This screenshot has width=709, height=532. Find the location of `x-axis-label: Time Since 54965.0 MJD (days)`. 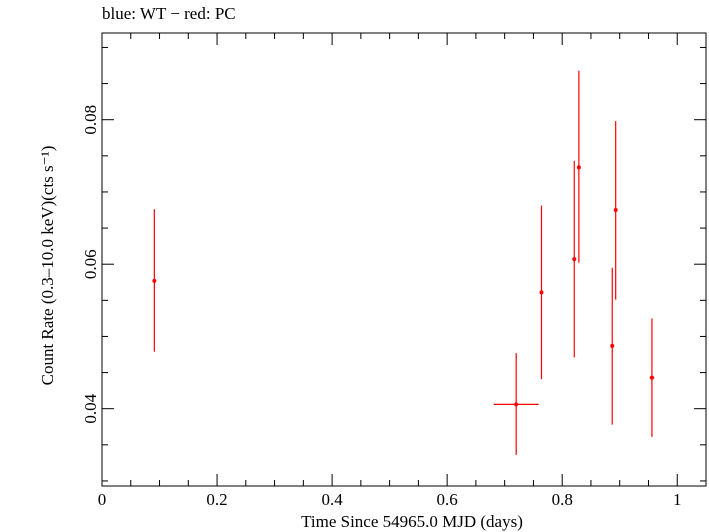

x-axis-label: Time Since 54965.0 MJD (days) is located at coordinates (412, 521).